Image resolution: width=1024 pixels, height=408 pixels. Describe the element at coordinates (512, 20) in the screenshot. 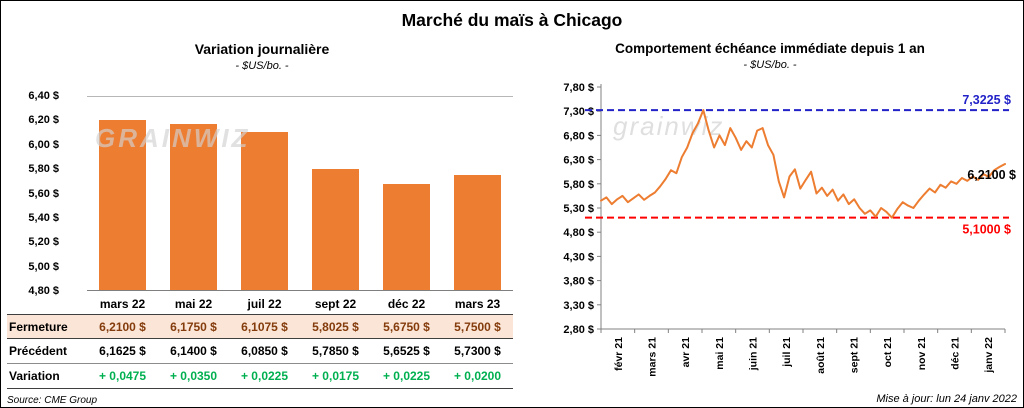

I see `page-title: Marché du maïs à Chicago` at that location.